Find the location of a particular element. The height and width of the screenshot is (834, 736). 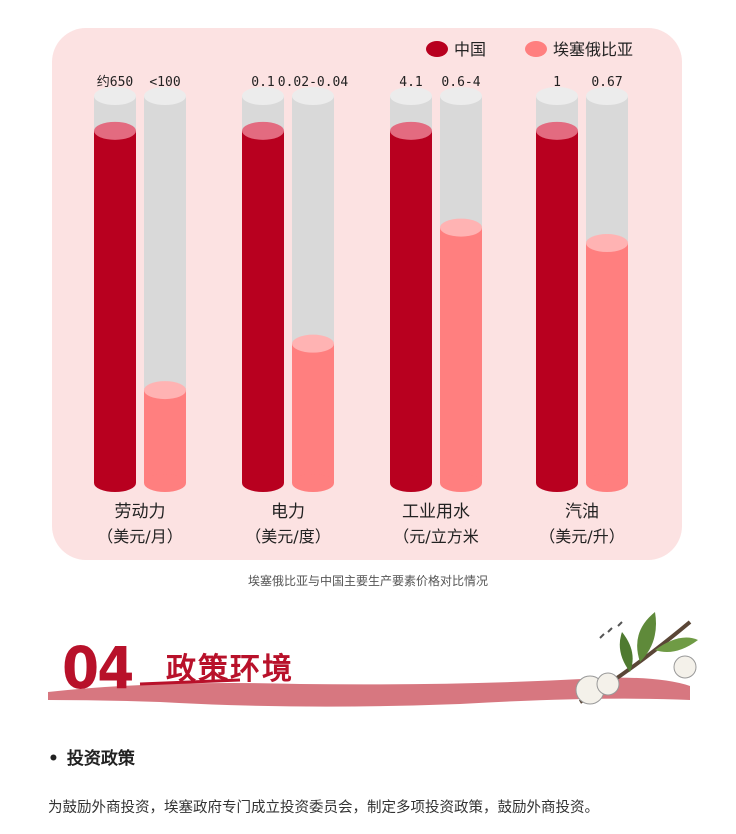

legend-label: 埃塞俄比亚 is located at coordinates (593, 49).